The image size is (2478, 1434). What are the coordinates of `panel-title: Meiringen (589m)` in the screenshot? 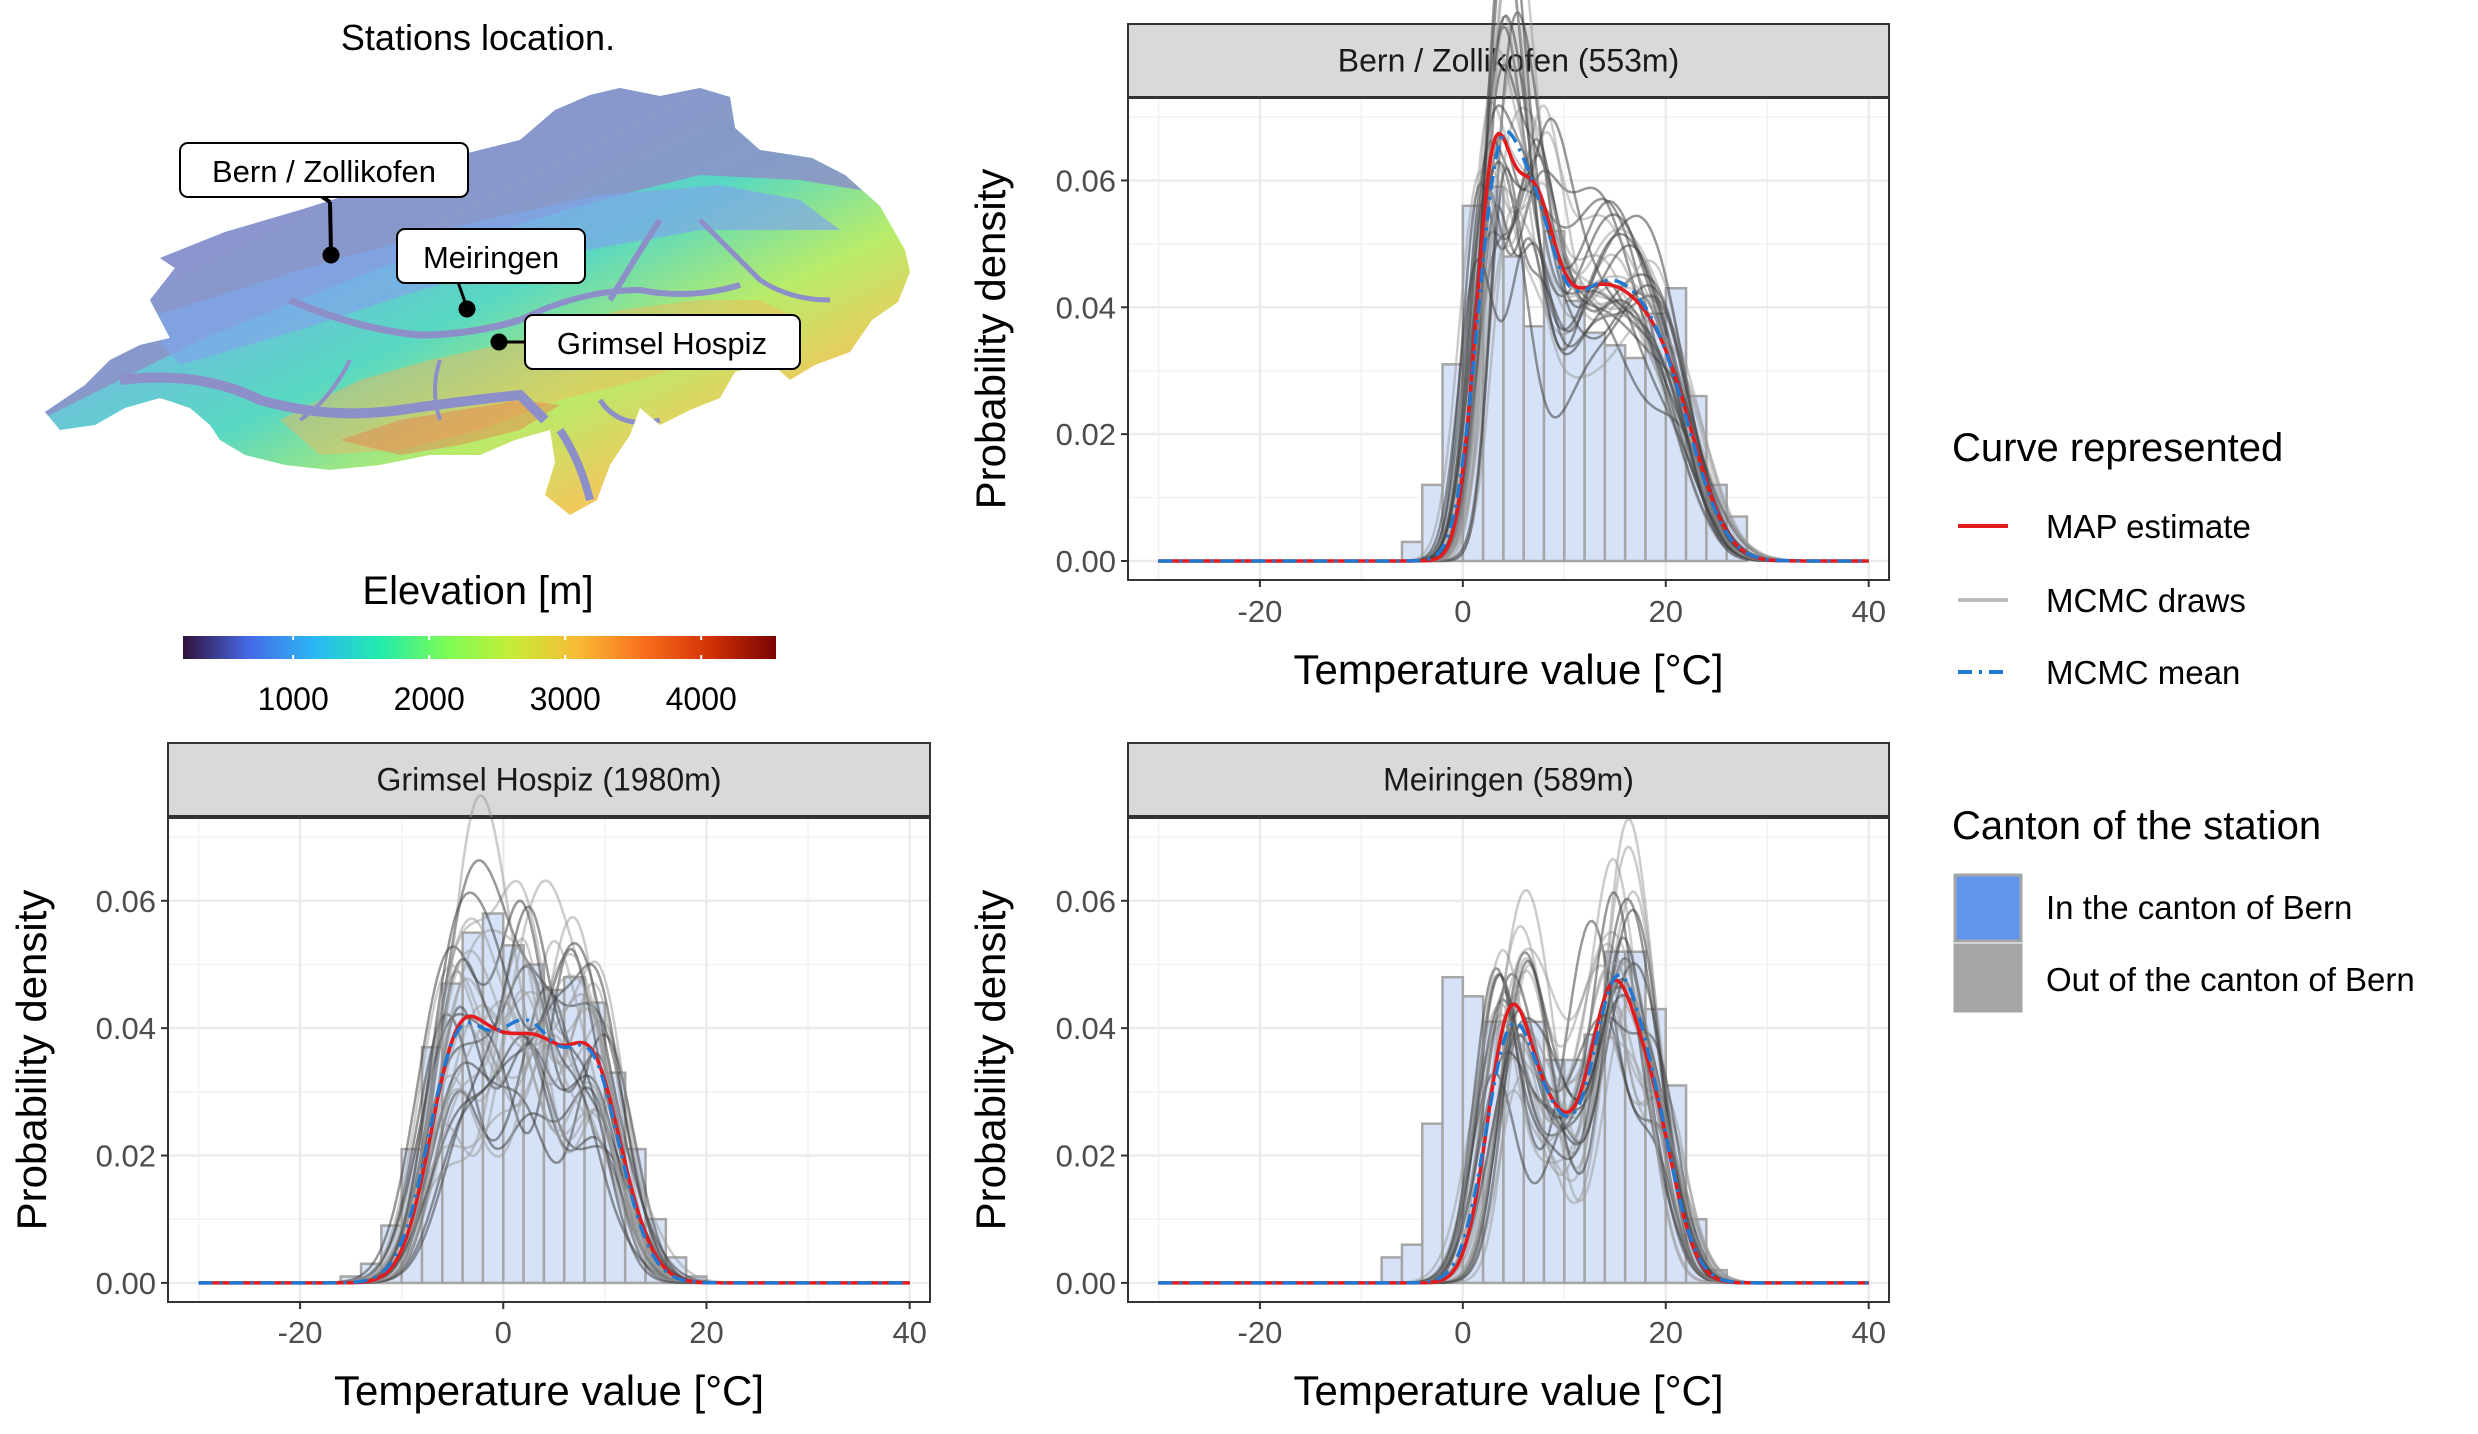 It's located at (1508, 780).